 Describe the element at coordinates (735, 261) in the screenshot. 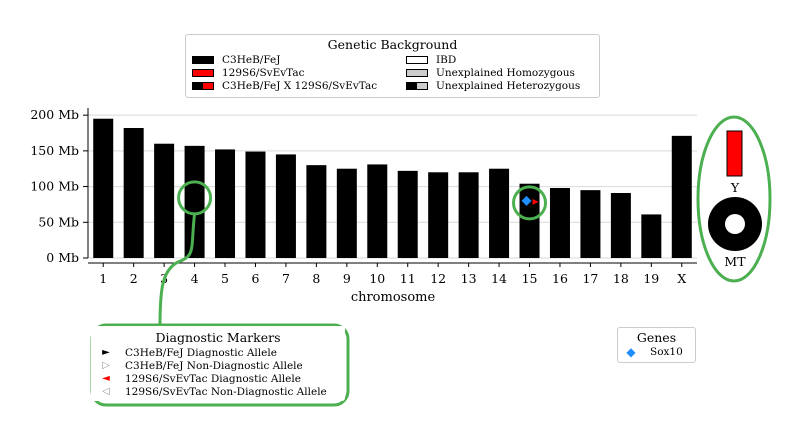

I see `mt-label: MT` at that location.